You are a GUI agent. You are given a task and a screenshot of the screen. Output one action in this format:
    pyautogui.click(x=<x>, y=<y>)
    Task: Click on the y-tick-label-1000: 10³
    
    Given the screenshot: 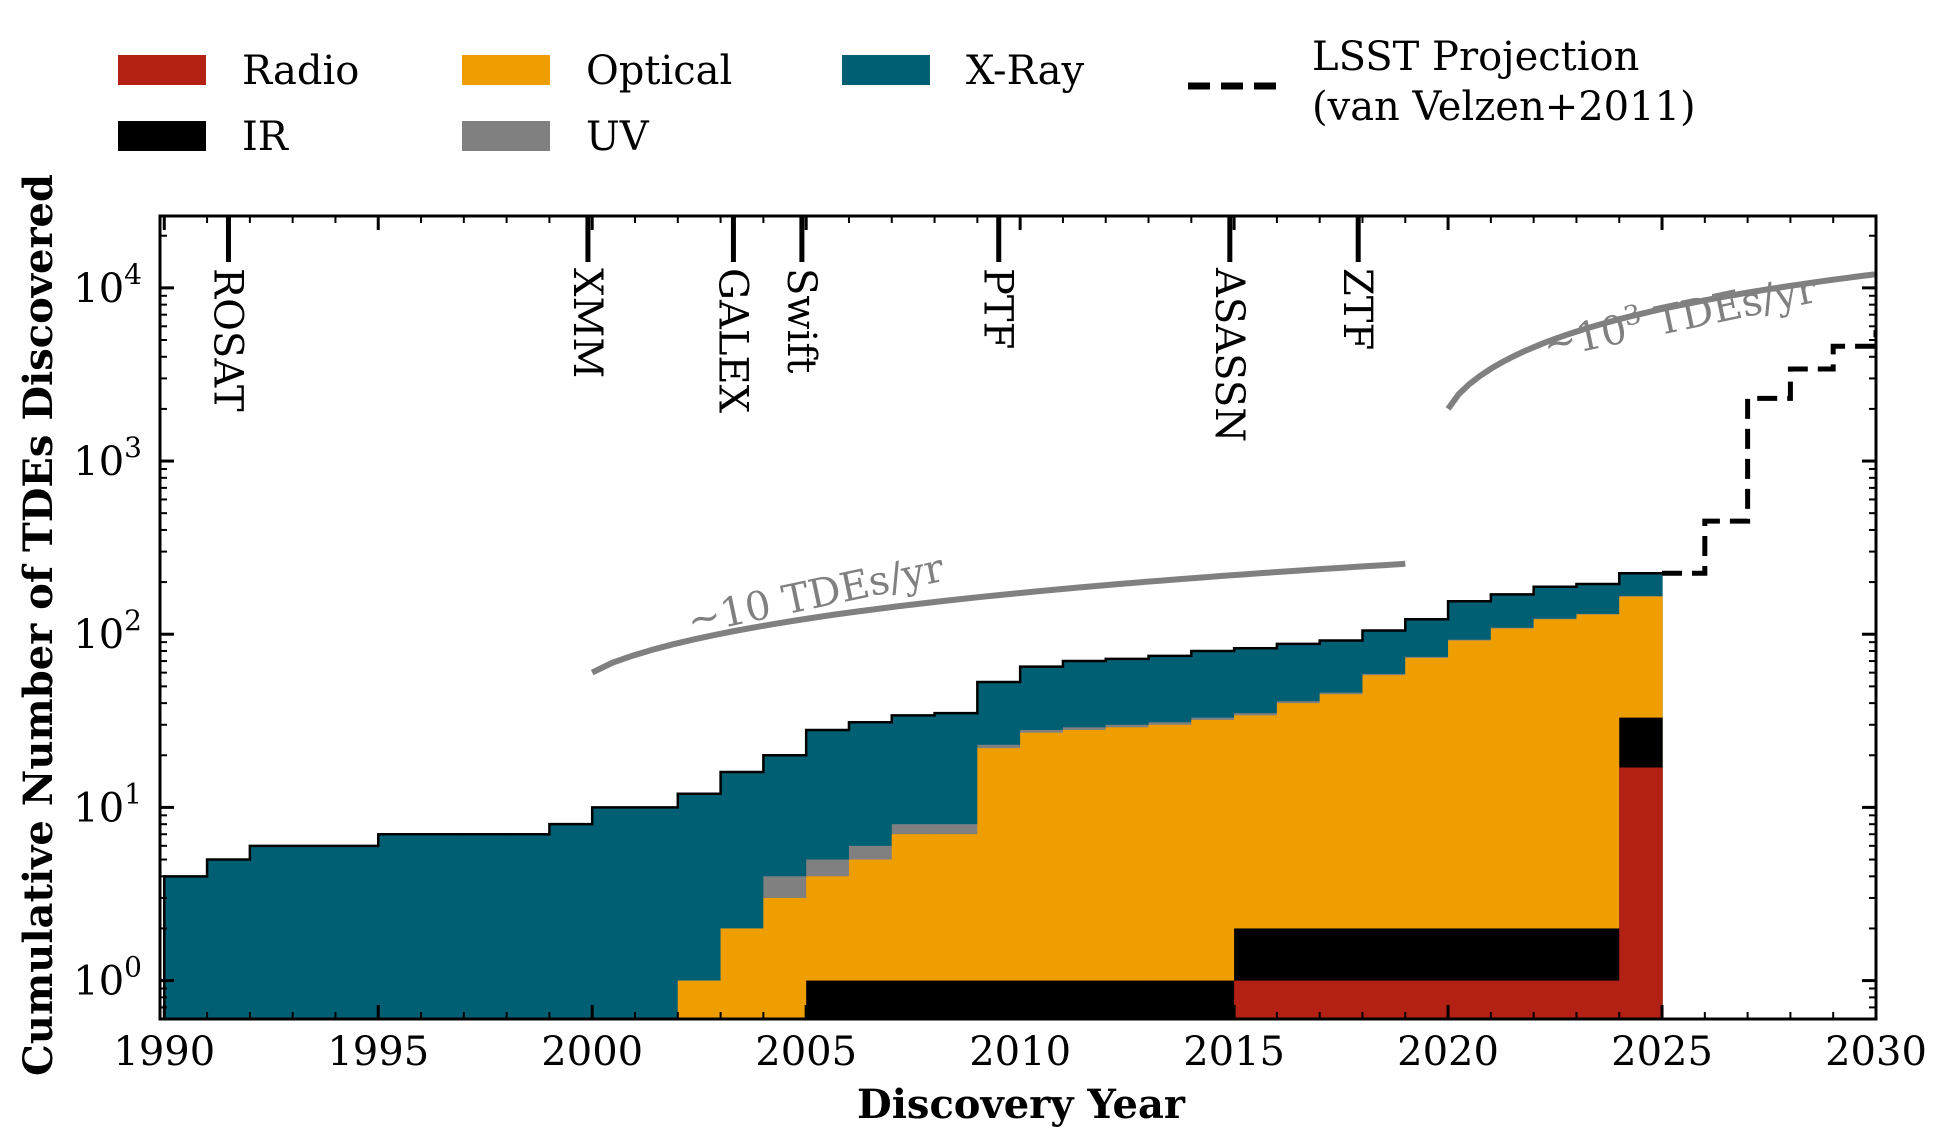 What is the action you would take?
    pyautogui.click(x=107, y=458)
    